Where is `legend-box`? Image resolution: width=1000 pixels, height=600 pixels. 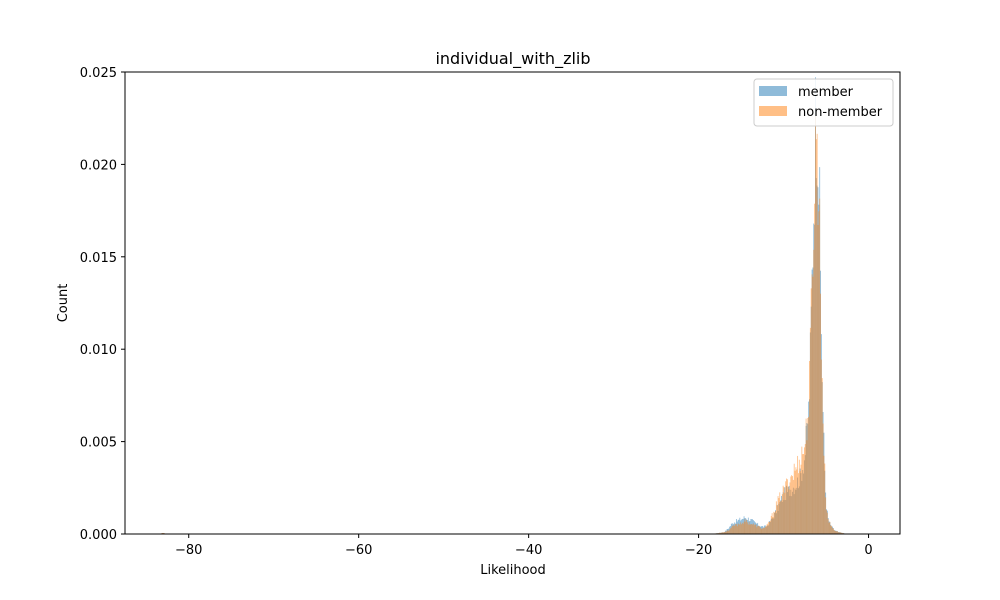 legend-box is located at coordinates (823, 102).